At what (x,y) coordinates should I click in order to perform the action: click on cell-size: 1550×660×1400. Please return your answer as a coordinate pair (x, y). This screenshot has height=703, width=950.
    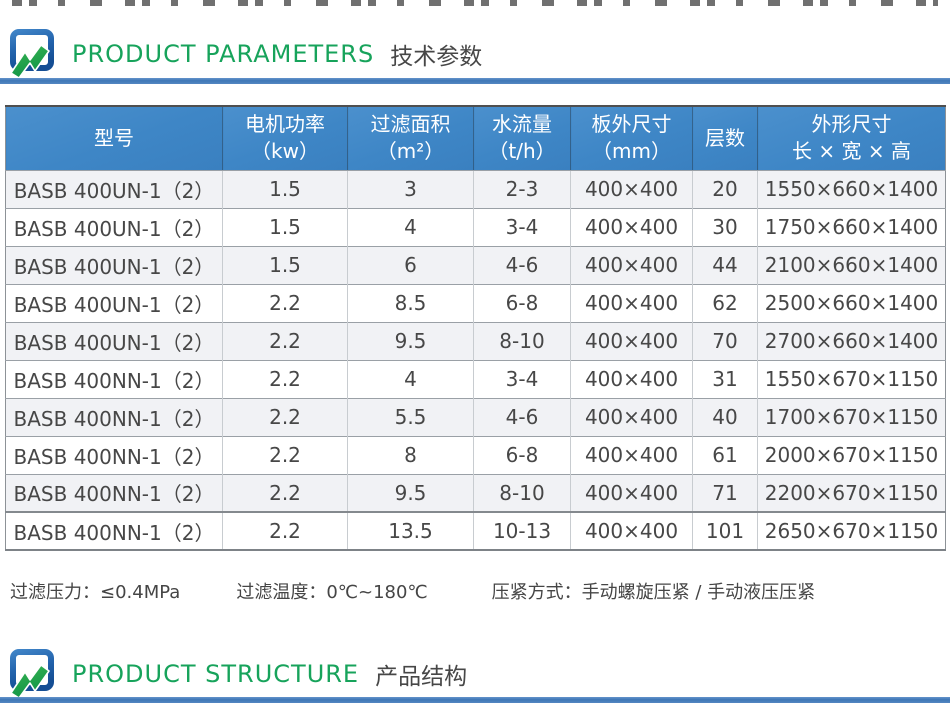
    Looking at the image, I should click on (851, 189).